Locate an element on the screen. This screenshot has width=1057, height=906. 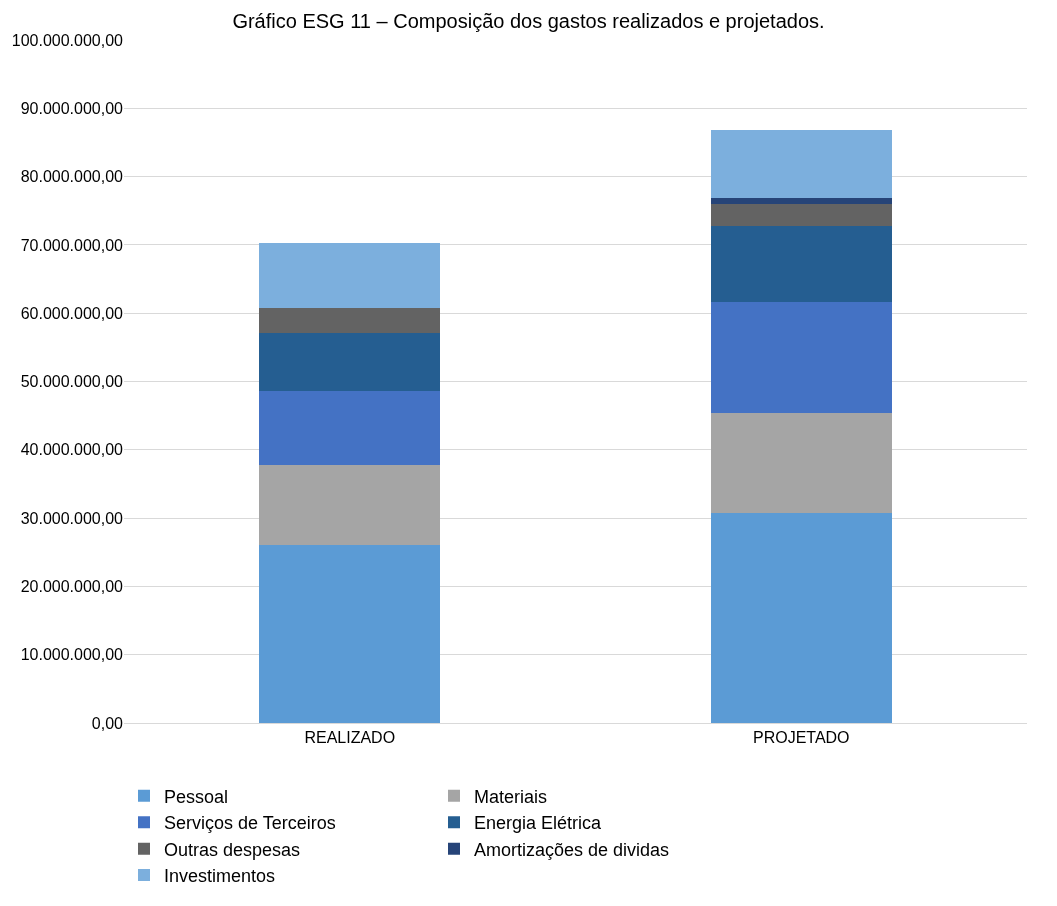
y-tick-label: 90.000.000,00 is located at coordinates (72, 108).